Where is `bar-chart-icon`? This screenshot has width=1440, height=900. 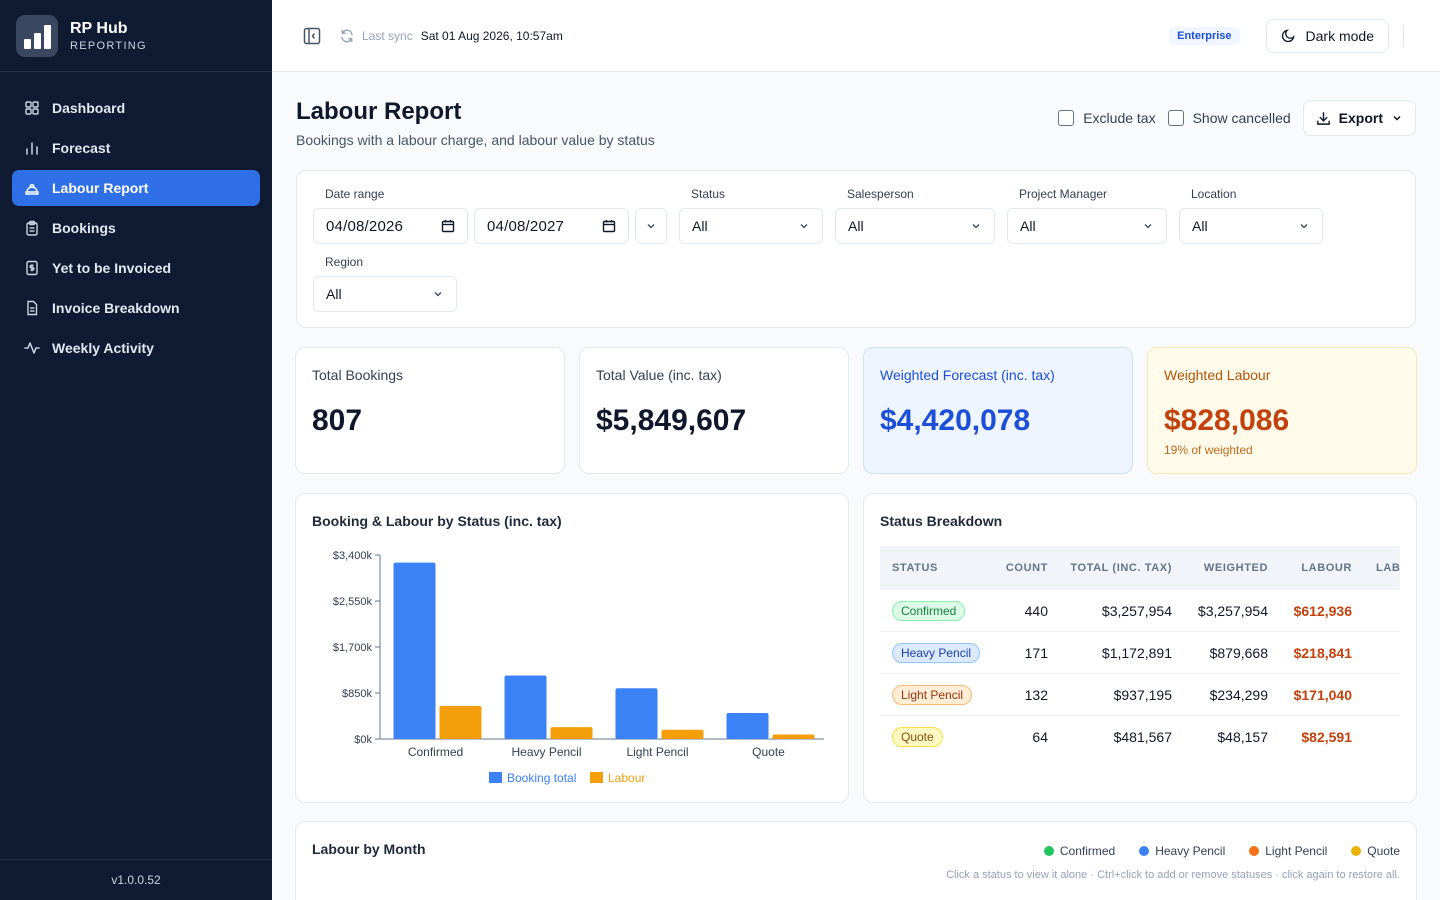
bar-chart-icon is located at coordinates (32, 148).